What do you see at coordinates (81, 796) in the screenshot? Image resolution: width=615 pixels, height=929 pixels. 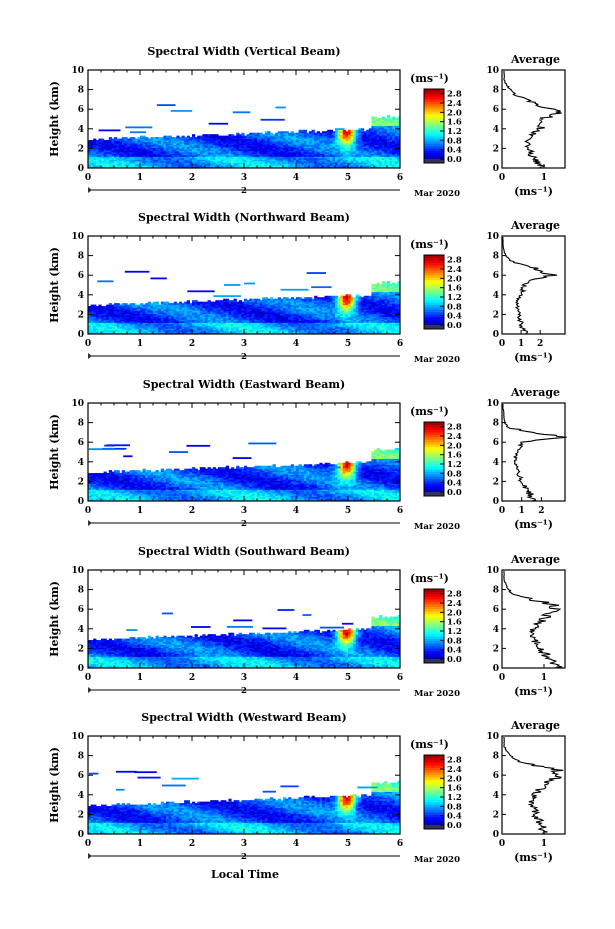 I see `y-tick-label: 4` at bounding box center [81, 796].